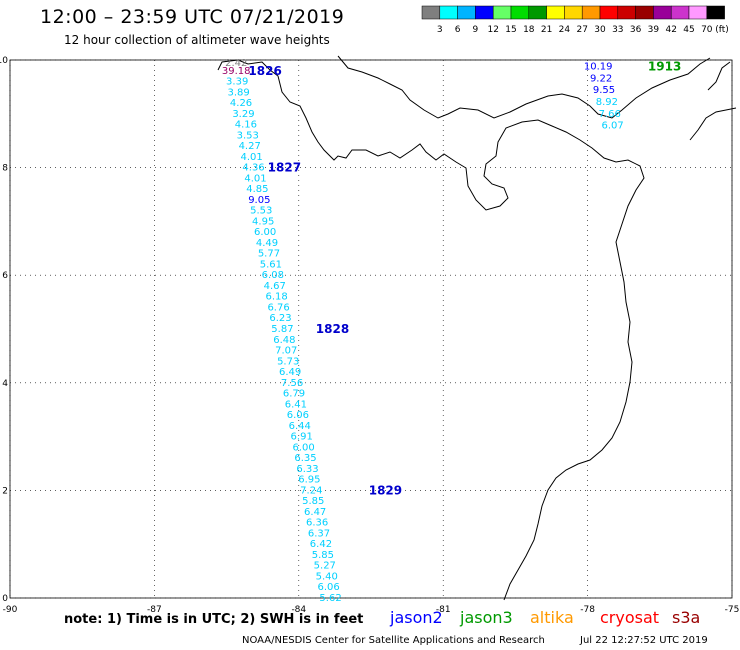 The height and width of the screenshot is (650, 740). What do you see at coordinates (296, 404) in the screenshot?
I see `wave-height-value: 6.41` at bounding box center [296, 404].